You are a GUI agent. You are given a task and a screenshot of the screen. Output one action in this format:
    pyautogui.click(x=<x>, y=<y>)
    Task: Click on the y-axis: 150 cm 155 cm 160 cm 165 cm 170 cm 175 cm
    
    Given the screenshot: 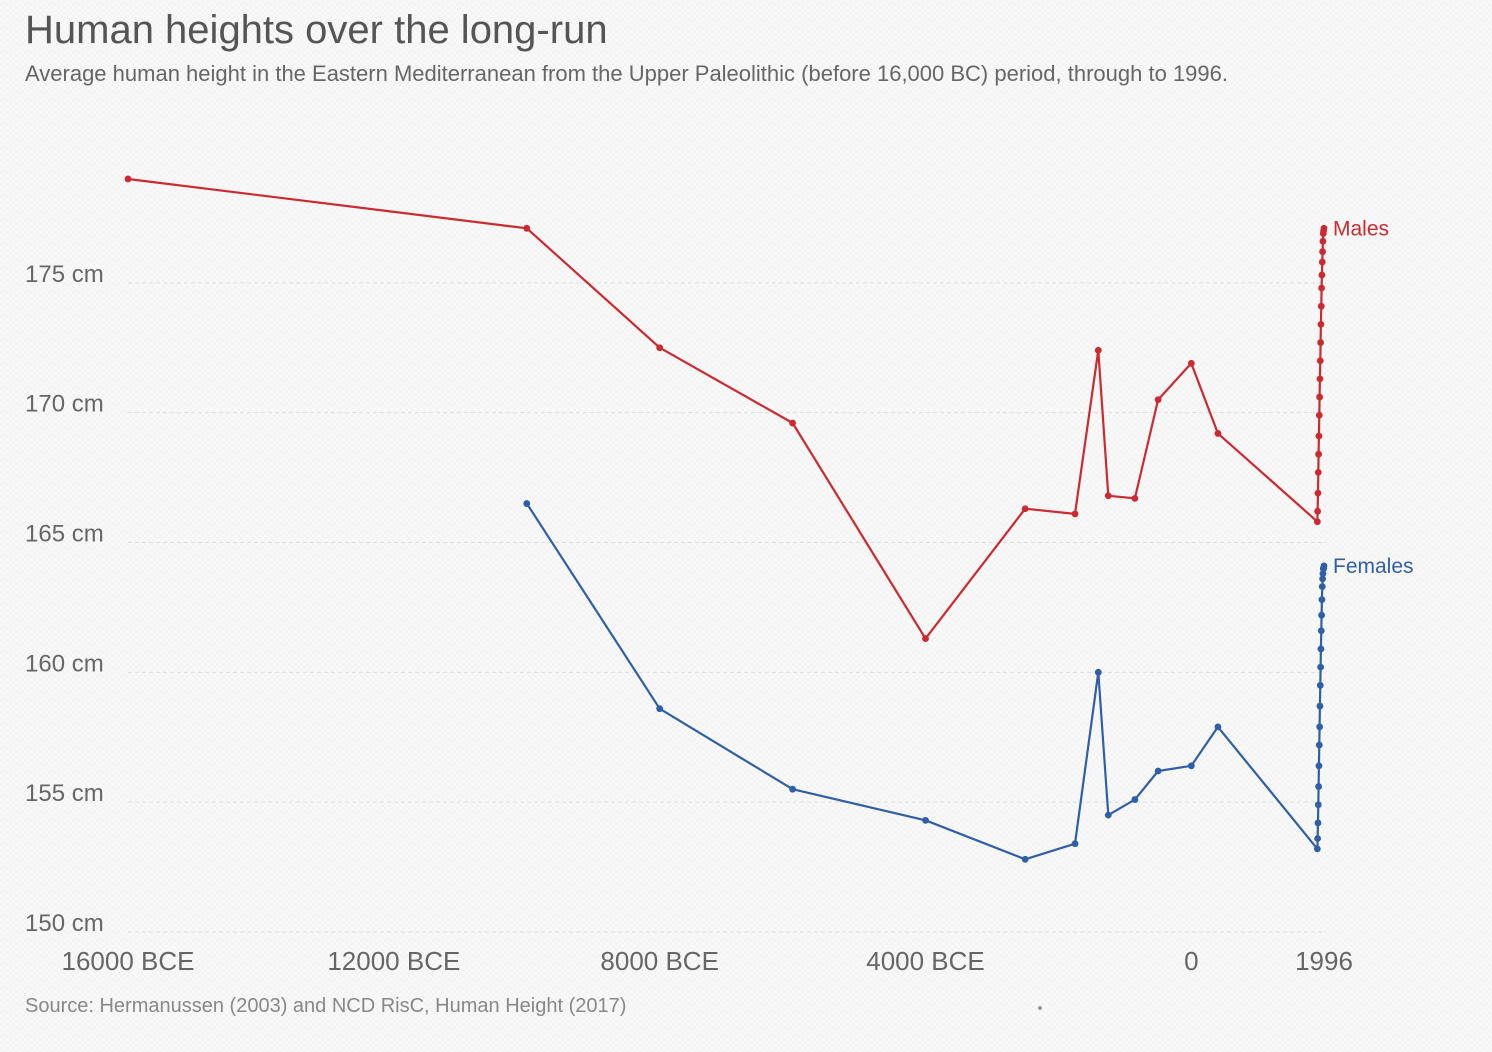 What is the action you would take?
    pyautogui.click(x=64, y=599)
    